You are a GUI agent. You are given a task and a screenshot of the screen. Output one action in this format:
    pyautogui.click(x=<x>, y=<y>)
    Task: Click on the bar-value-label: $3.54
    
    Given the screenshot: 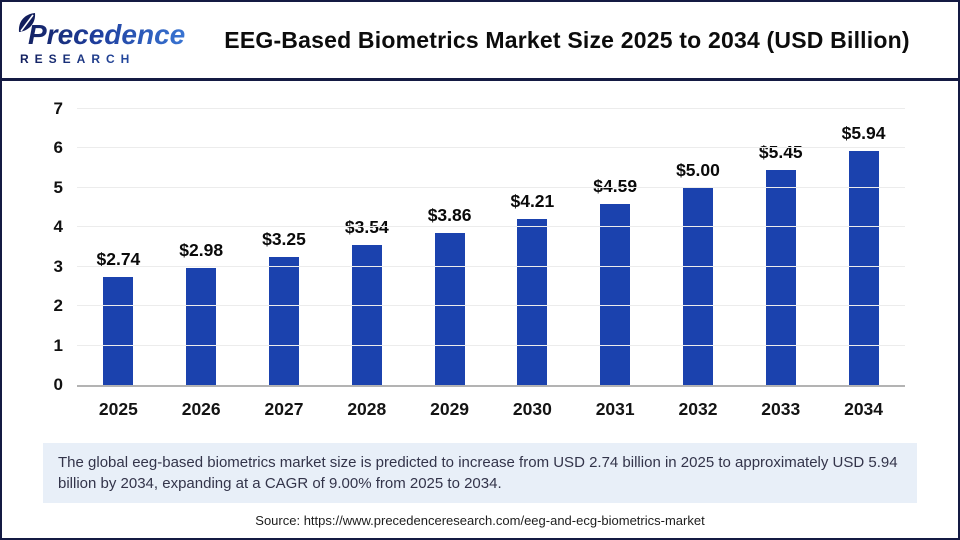 What is the action you would take?
    pyautogui.click(x=366, y=227)
    